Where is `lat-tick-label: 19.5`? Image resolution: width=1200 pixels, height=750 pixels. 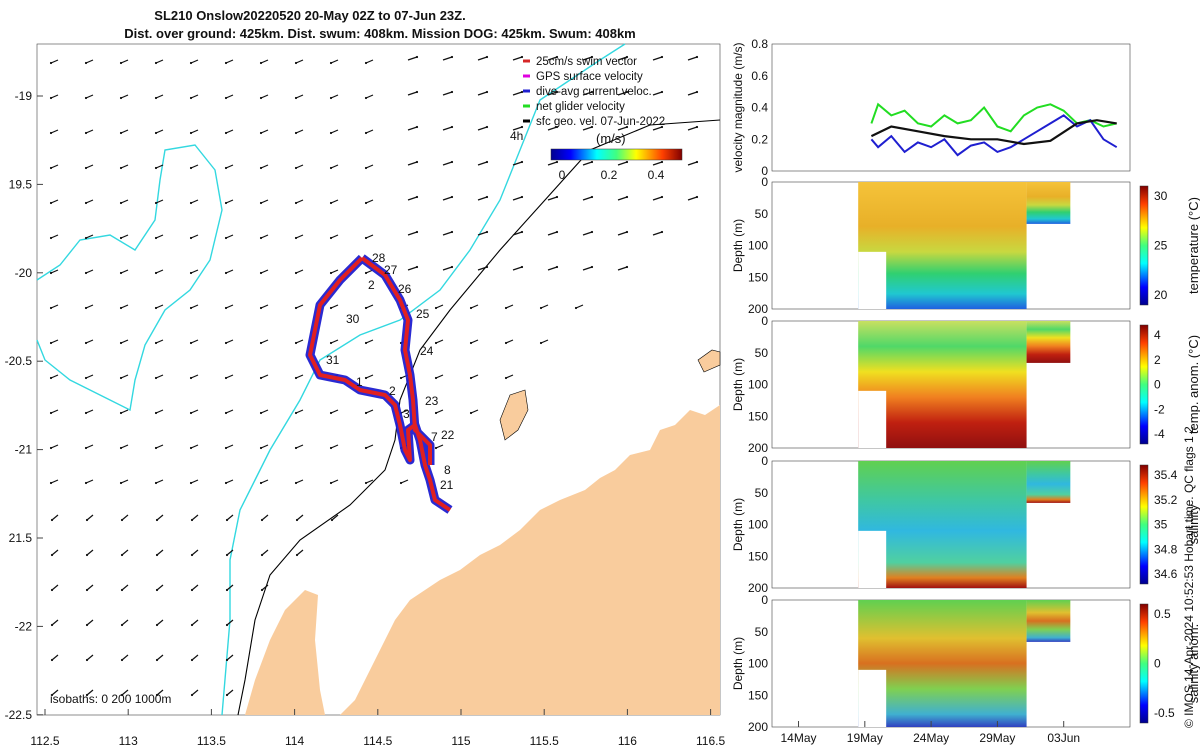 lat-tick-label: 19.5 is located at coordinates (21, 184).